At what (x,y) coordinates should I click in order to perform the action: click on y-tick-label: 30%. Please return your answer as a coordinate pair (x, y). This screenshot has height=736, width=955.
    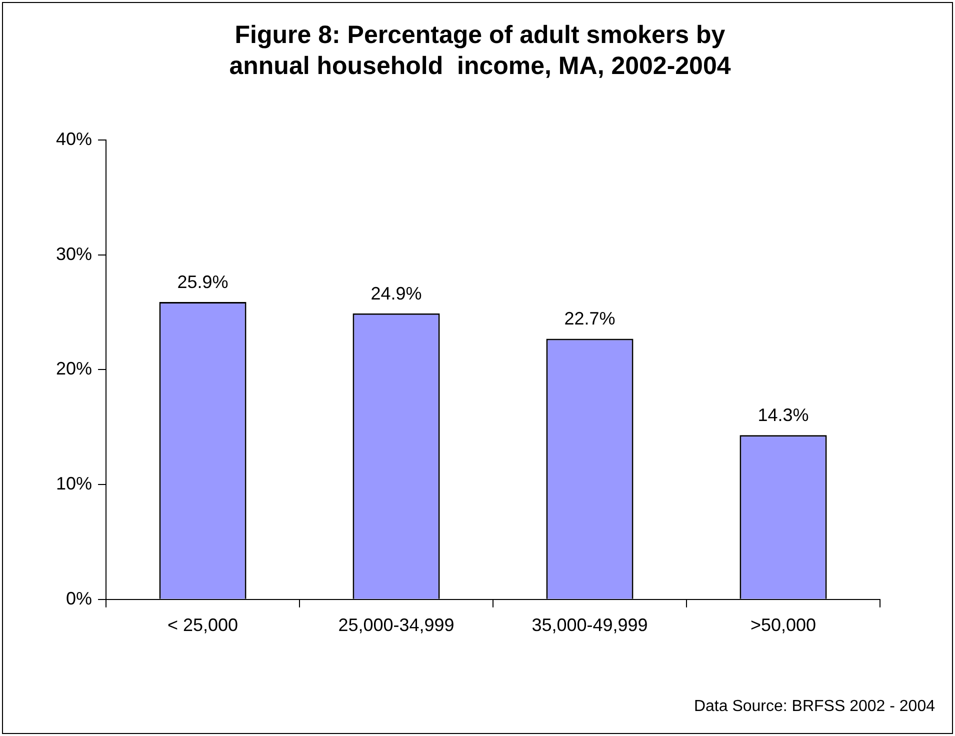
    Looking at the image, I should click on (74, 254).